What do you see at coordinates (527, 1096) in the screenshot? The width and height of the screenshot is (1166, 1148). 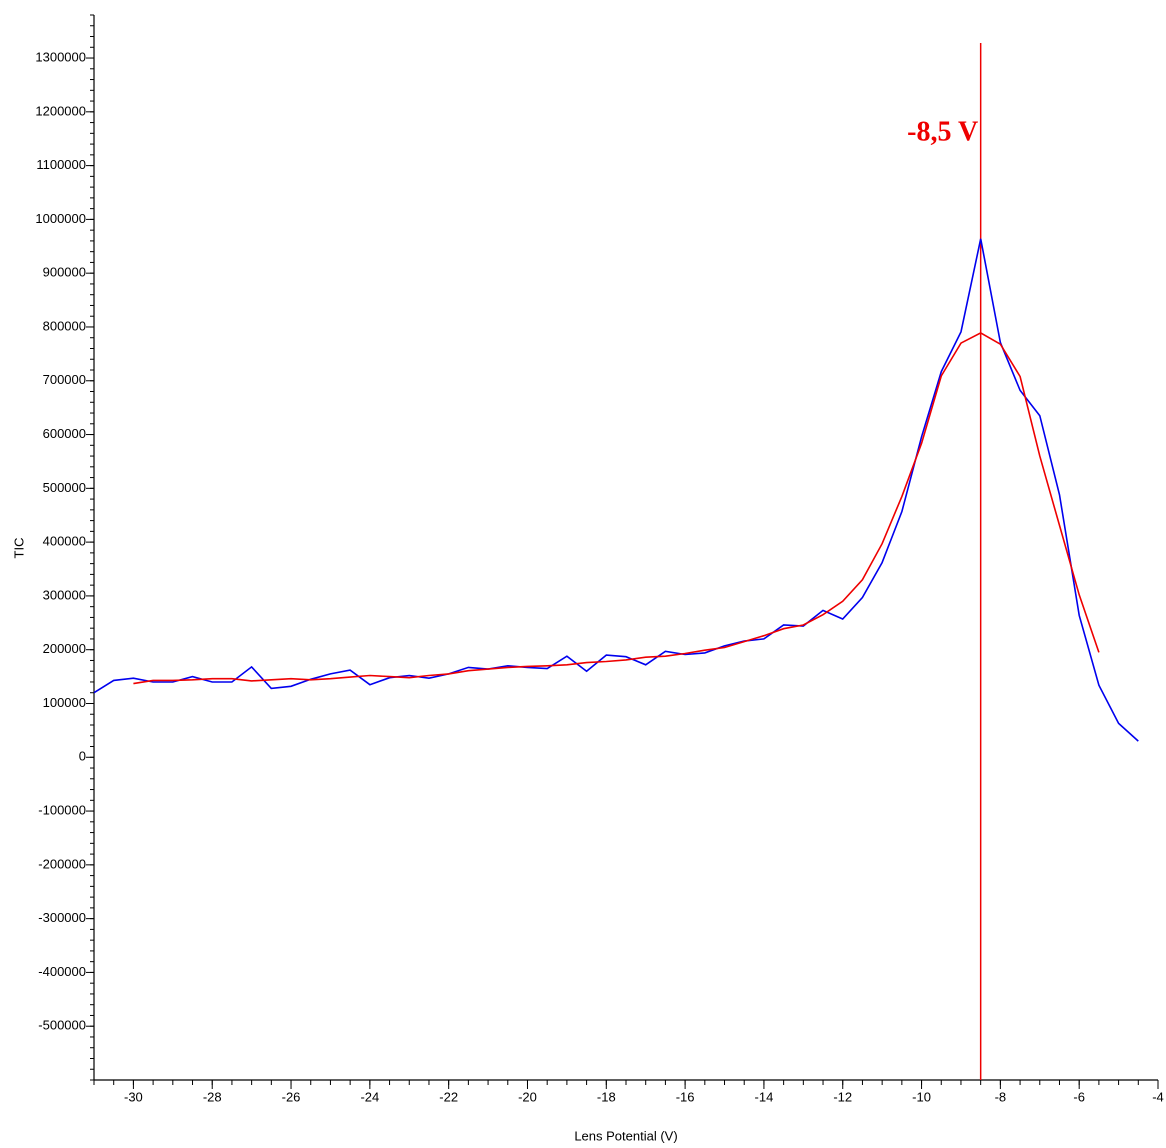 I see `x-tick-label: -20` at bounding box center [527, 1096].